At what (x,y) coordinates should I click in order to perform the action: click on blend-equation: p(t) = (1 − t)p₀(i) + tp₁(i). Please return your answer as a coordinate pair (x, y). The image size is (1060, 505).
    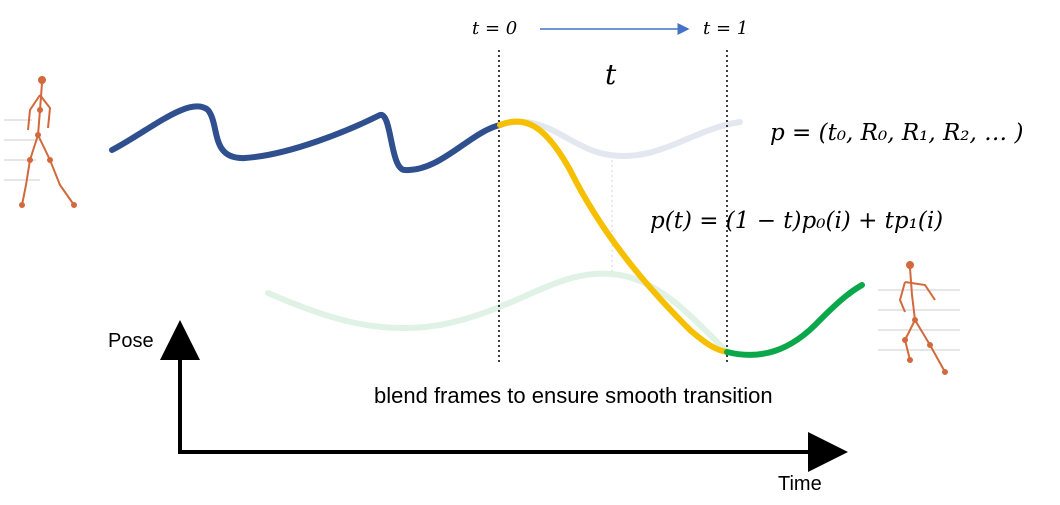
    Looking at the image, I should click on (796, 221).